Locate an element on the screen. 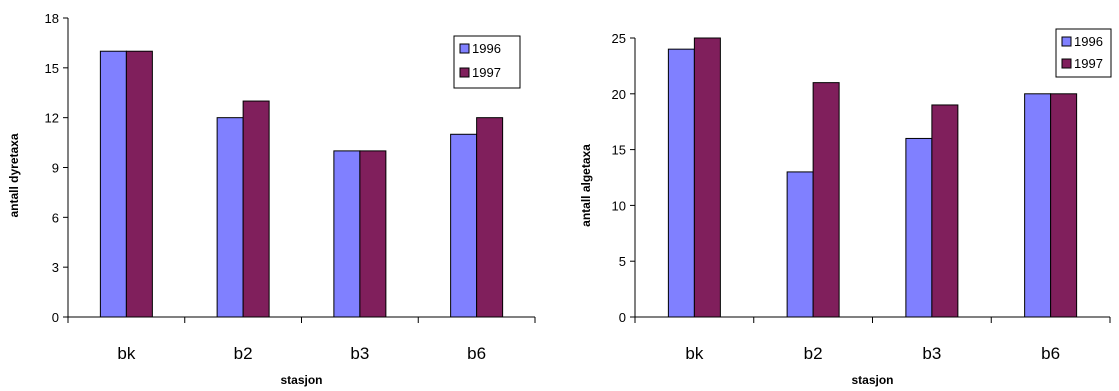 The width and height of the screenshot is (1119, 391). legend-box is located at coordinates (487, 62).